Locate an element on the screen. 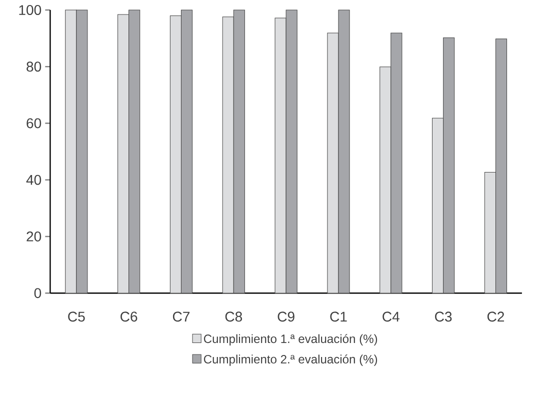  legend-label: Cumplimiento 1.ª evaluación (%) is located at coordinates (291, 340).